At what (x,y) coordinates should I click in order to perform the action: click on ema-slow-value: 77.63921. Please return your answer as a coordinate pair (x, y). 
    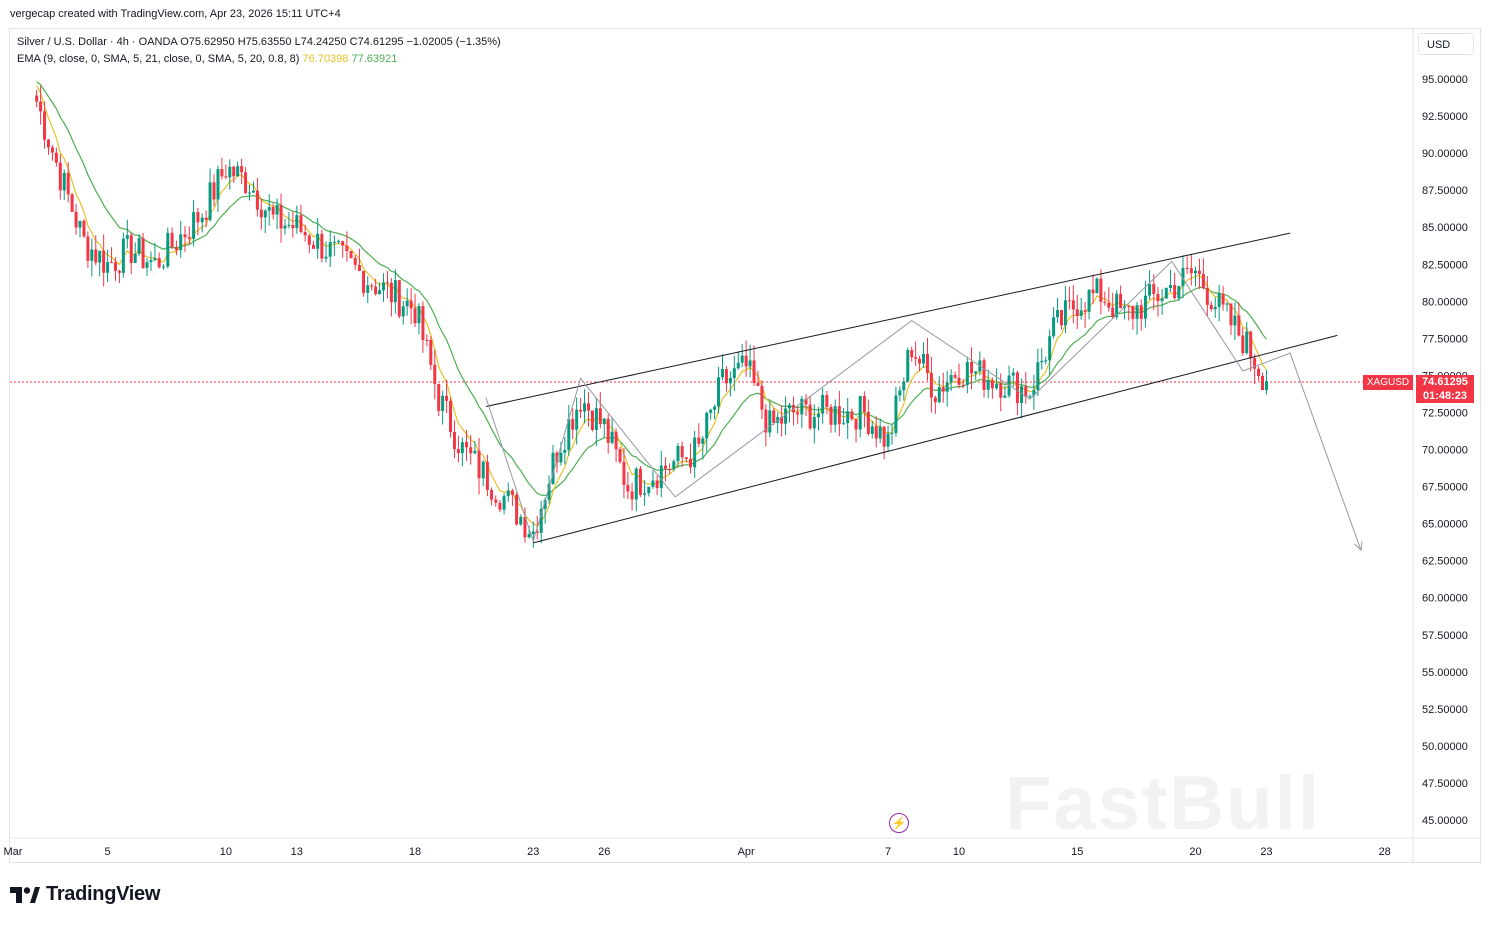
    Looking at the image, I should click on (374, 59).